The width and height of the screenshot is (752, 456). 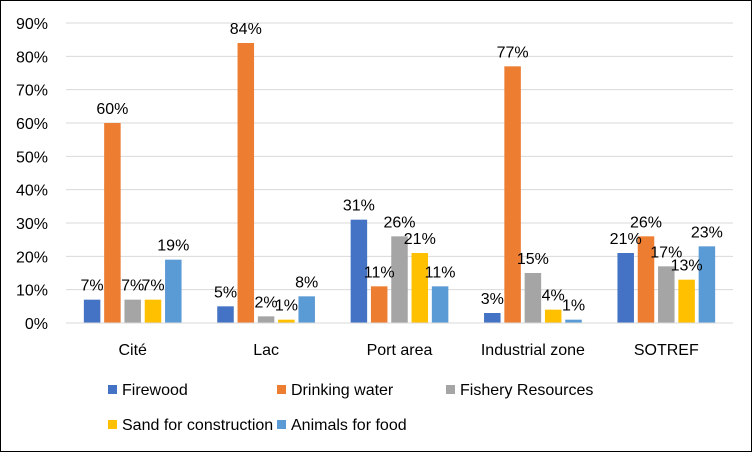 I want to click on y-tick-label: 70%, so click(x=32, y=91).